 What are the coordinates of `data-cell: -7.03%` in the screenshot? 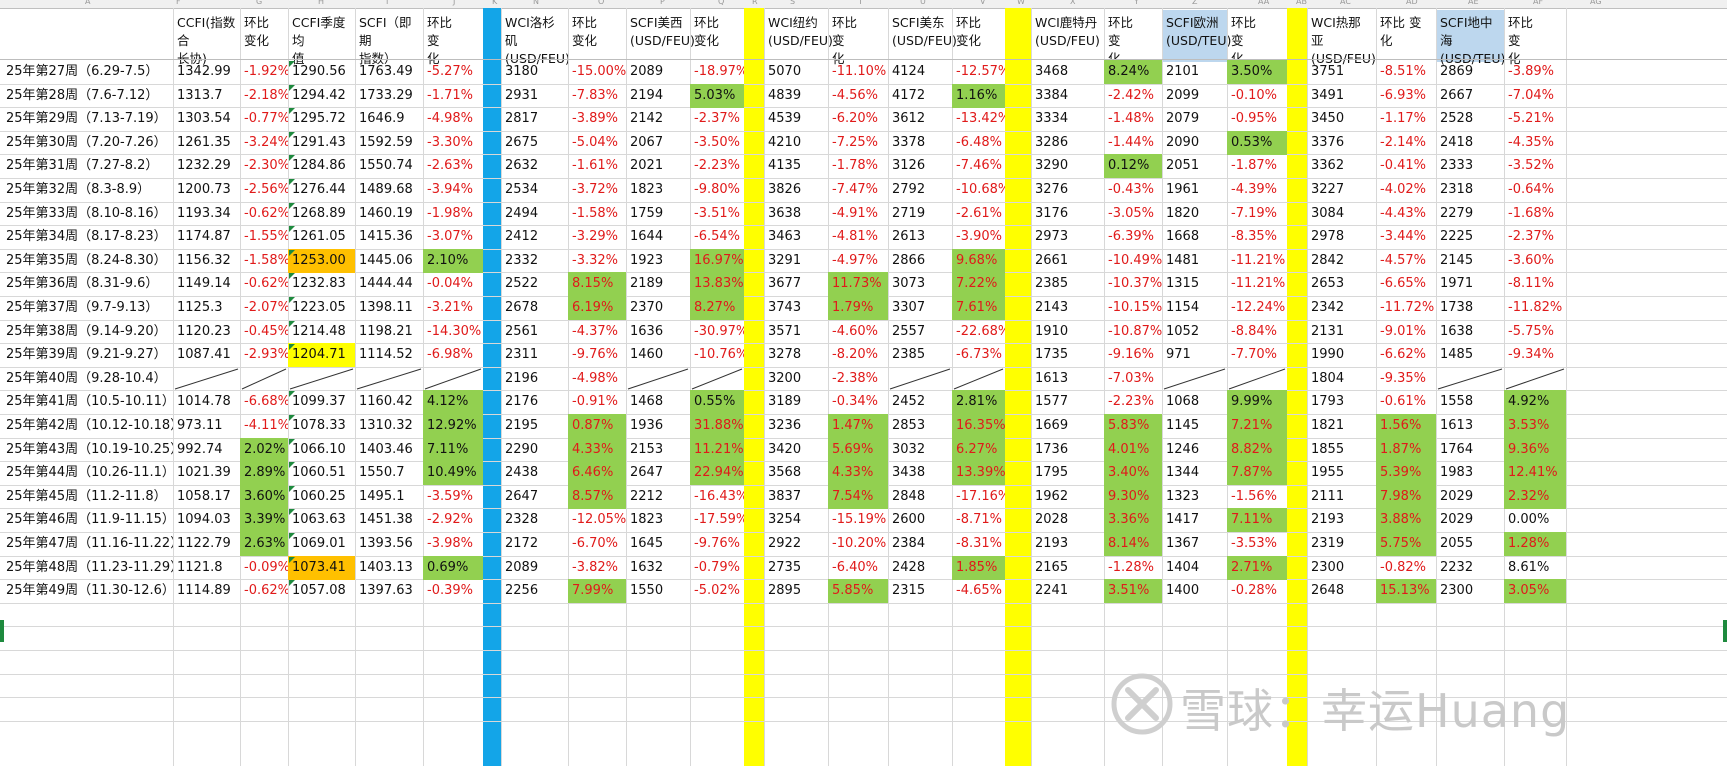 It's located at (1131, 378).